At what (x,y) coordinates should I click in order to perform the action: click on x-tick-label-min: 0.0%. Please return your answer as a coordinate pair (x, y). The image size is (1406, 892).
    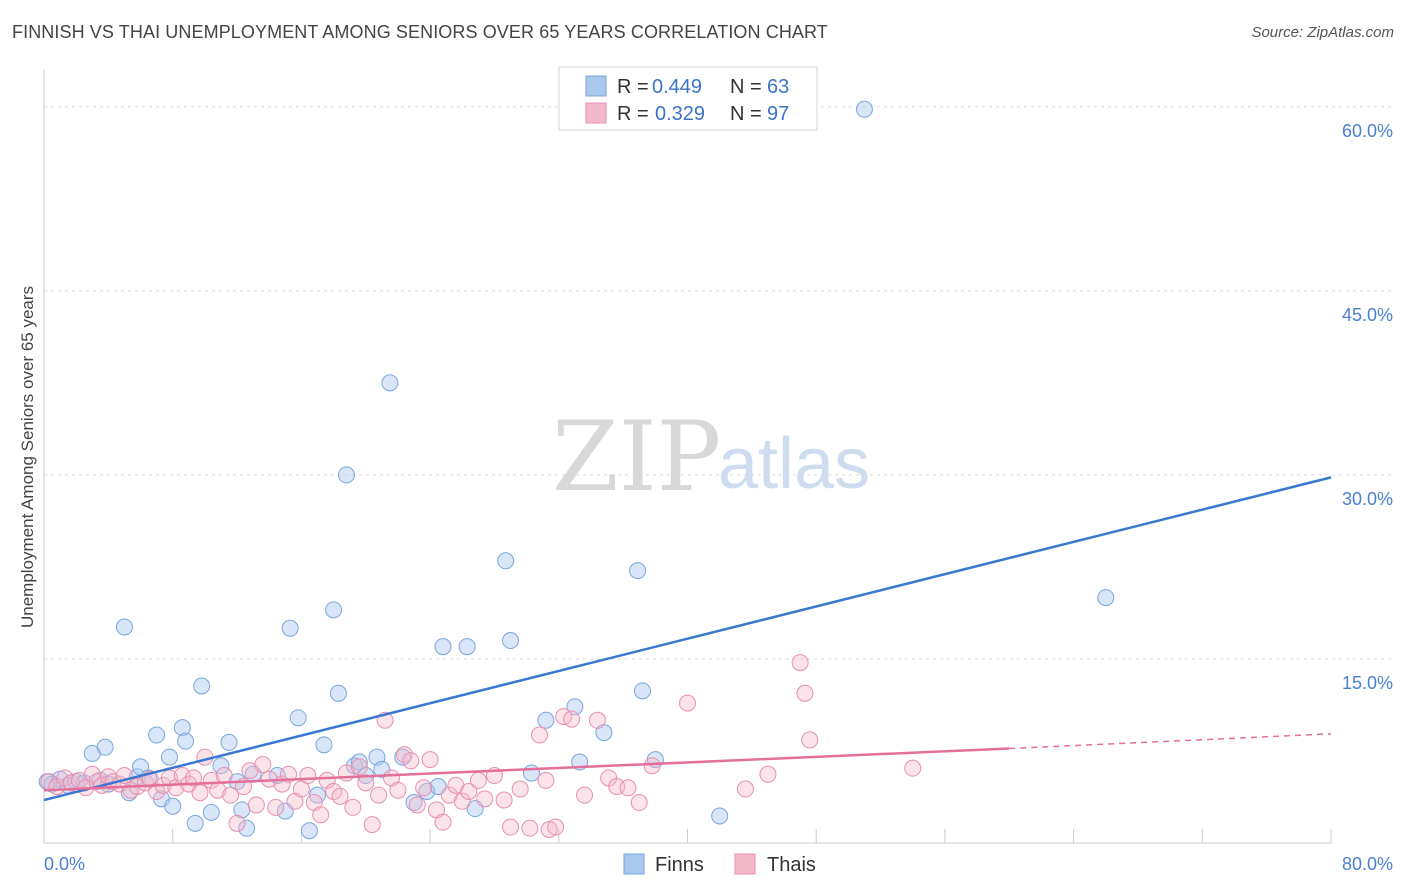
    Looking at the image, I should click on (64, 864).